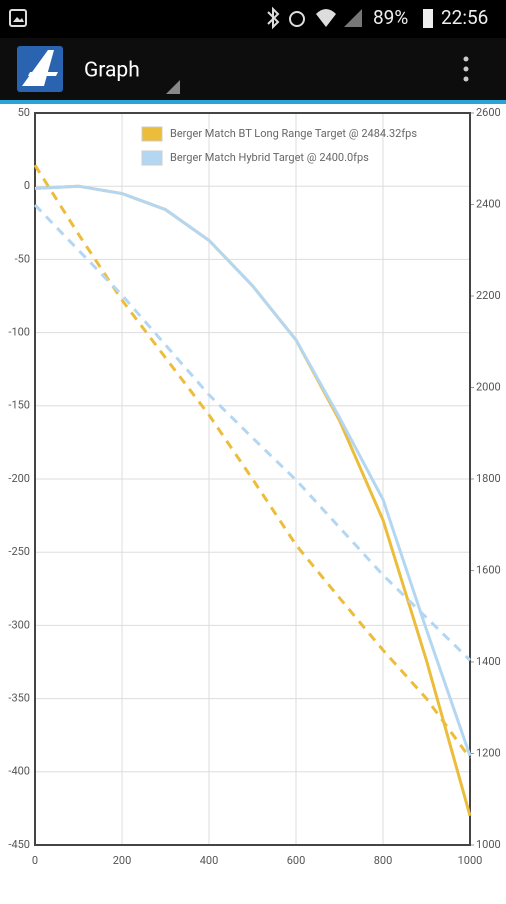  Describe the element at coordinates (122, 860) in the screenshot. I see `x-tick-label: 200` at that location.